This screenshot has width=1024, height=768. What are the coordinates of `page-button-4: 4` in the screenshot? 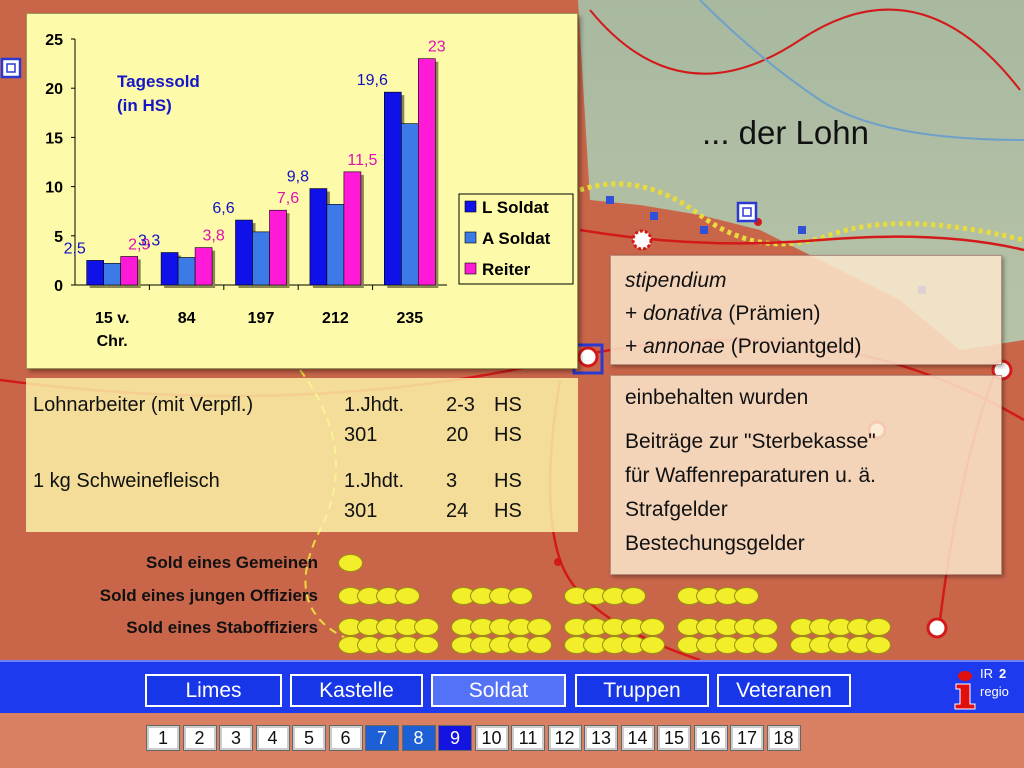 It's located at (272, 738).